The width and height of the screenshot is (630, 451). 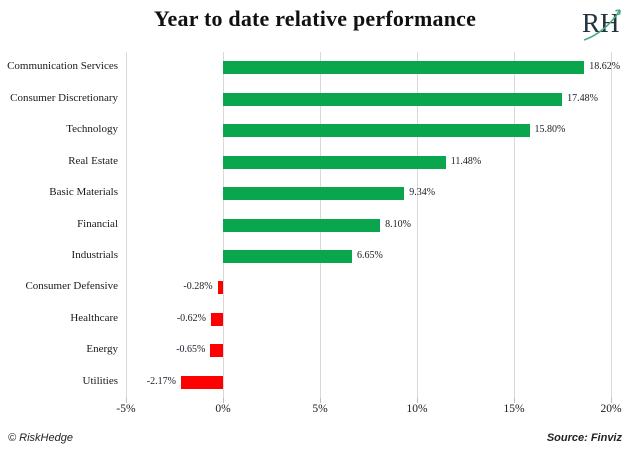 I want to click on x-axis-tick-label: -5%, so click(x=126, y=409).